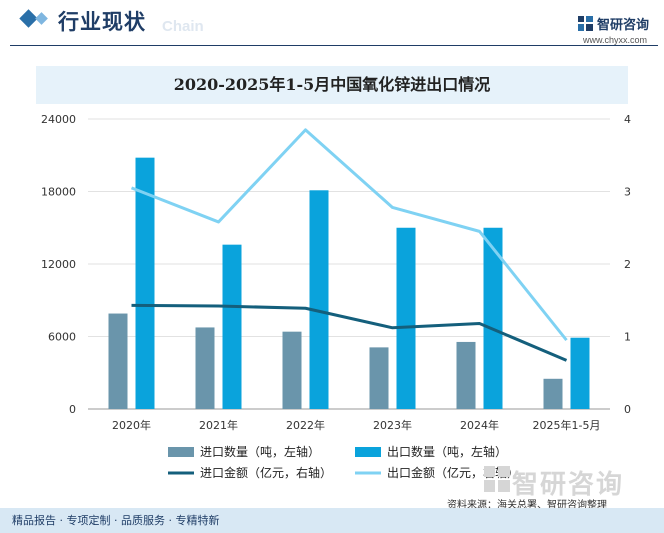  I want to click on y-left-tick-label: 12000, so click(58, 264).